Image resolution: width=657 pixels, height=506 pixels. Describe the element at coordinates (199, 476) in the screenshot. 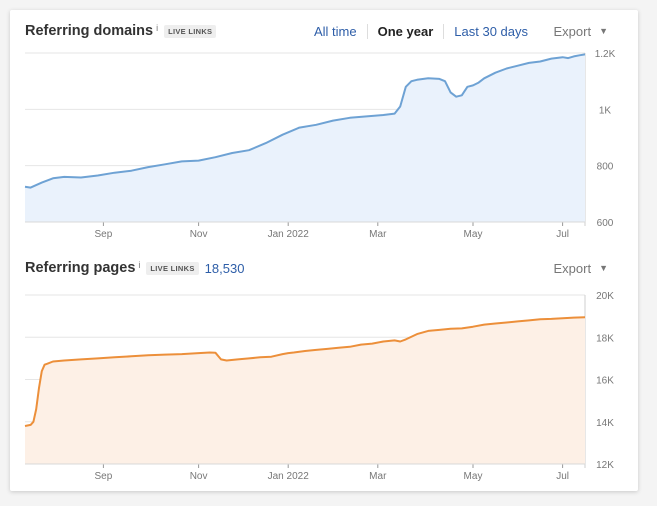

I see `pages-x-tick-label: Nov` at that location.